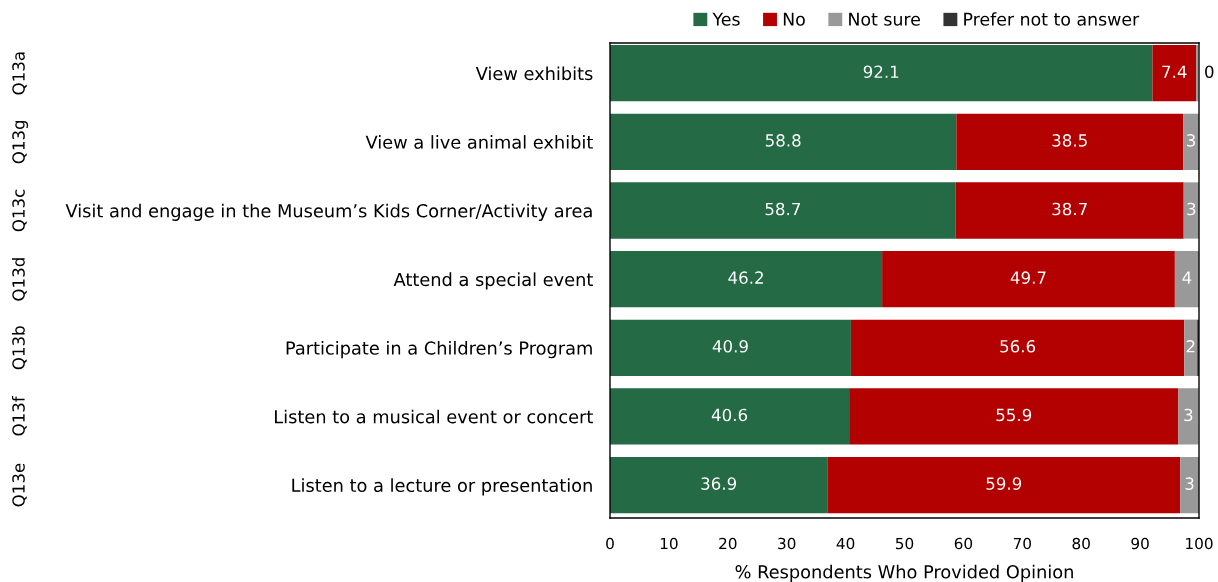 The height and width of the screenshot is (582, 1218). Describe the element at coordinates (1174, 71) in the screenshot. I see `data-label: 7.4` at that location.